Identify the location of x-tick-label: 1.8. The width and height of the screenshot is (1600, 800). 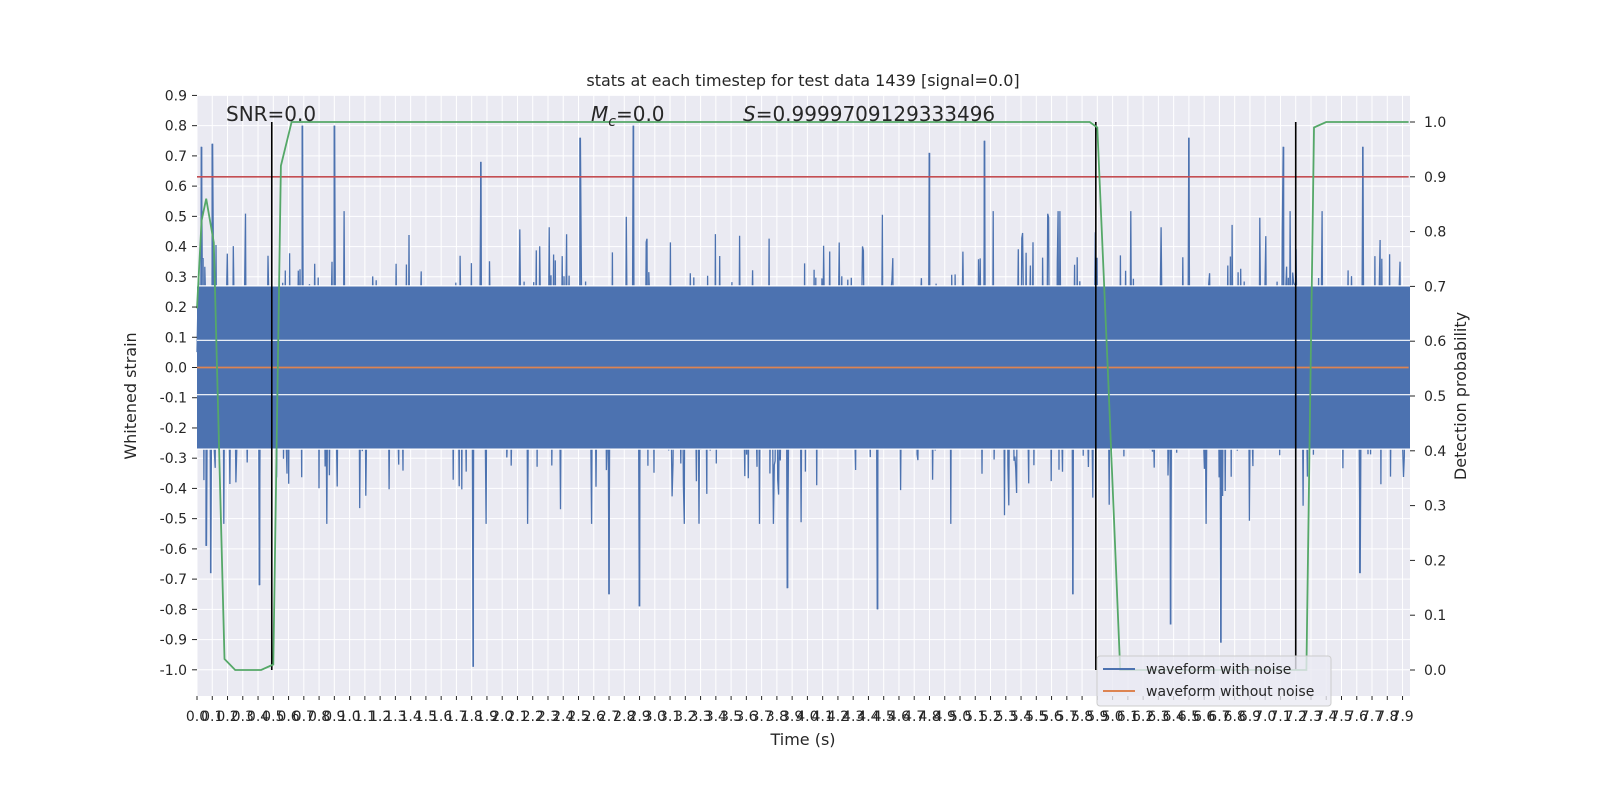
(472, 717).